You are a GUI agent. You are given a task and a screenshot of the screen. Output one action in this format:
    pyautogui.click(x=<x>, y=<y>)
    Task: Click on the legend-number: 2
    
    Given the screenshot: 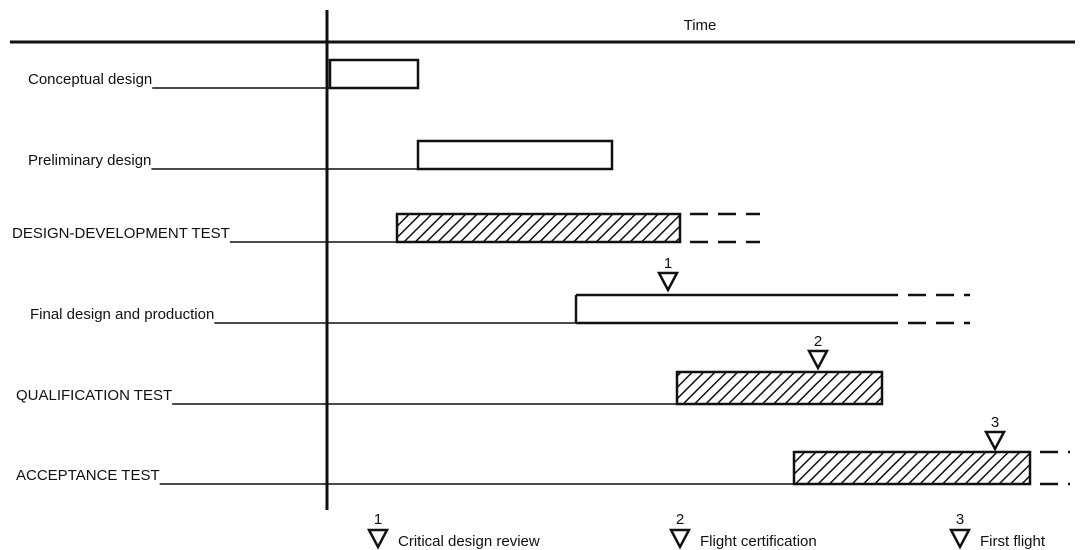 What is the action you would take?
    pyautogui.click(x=680, y=519)
    